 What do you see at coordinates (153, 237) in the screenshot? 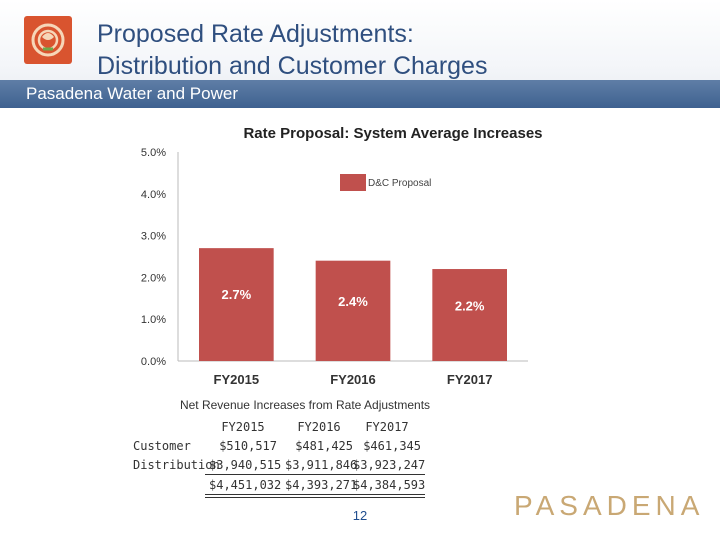
I see `y-tick-label: 3.0%` at bounding box center [153, 237].